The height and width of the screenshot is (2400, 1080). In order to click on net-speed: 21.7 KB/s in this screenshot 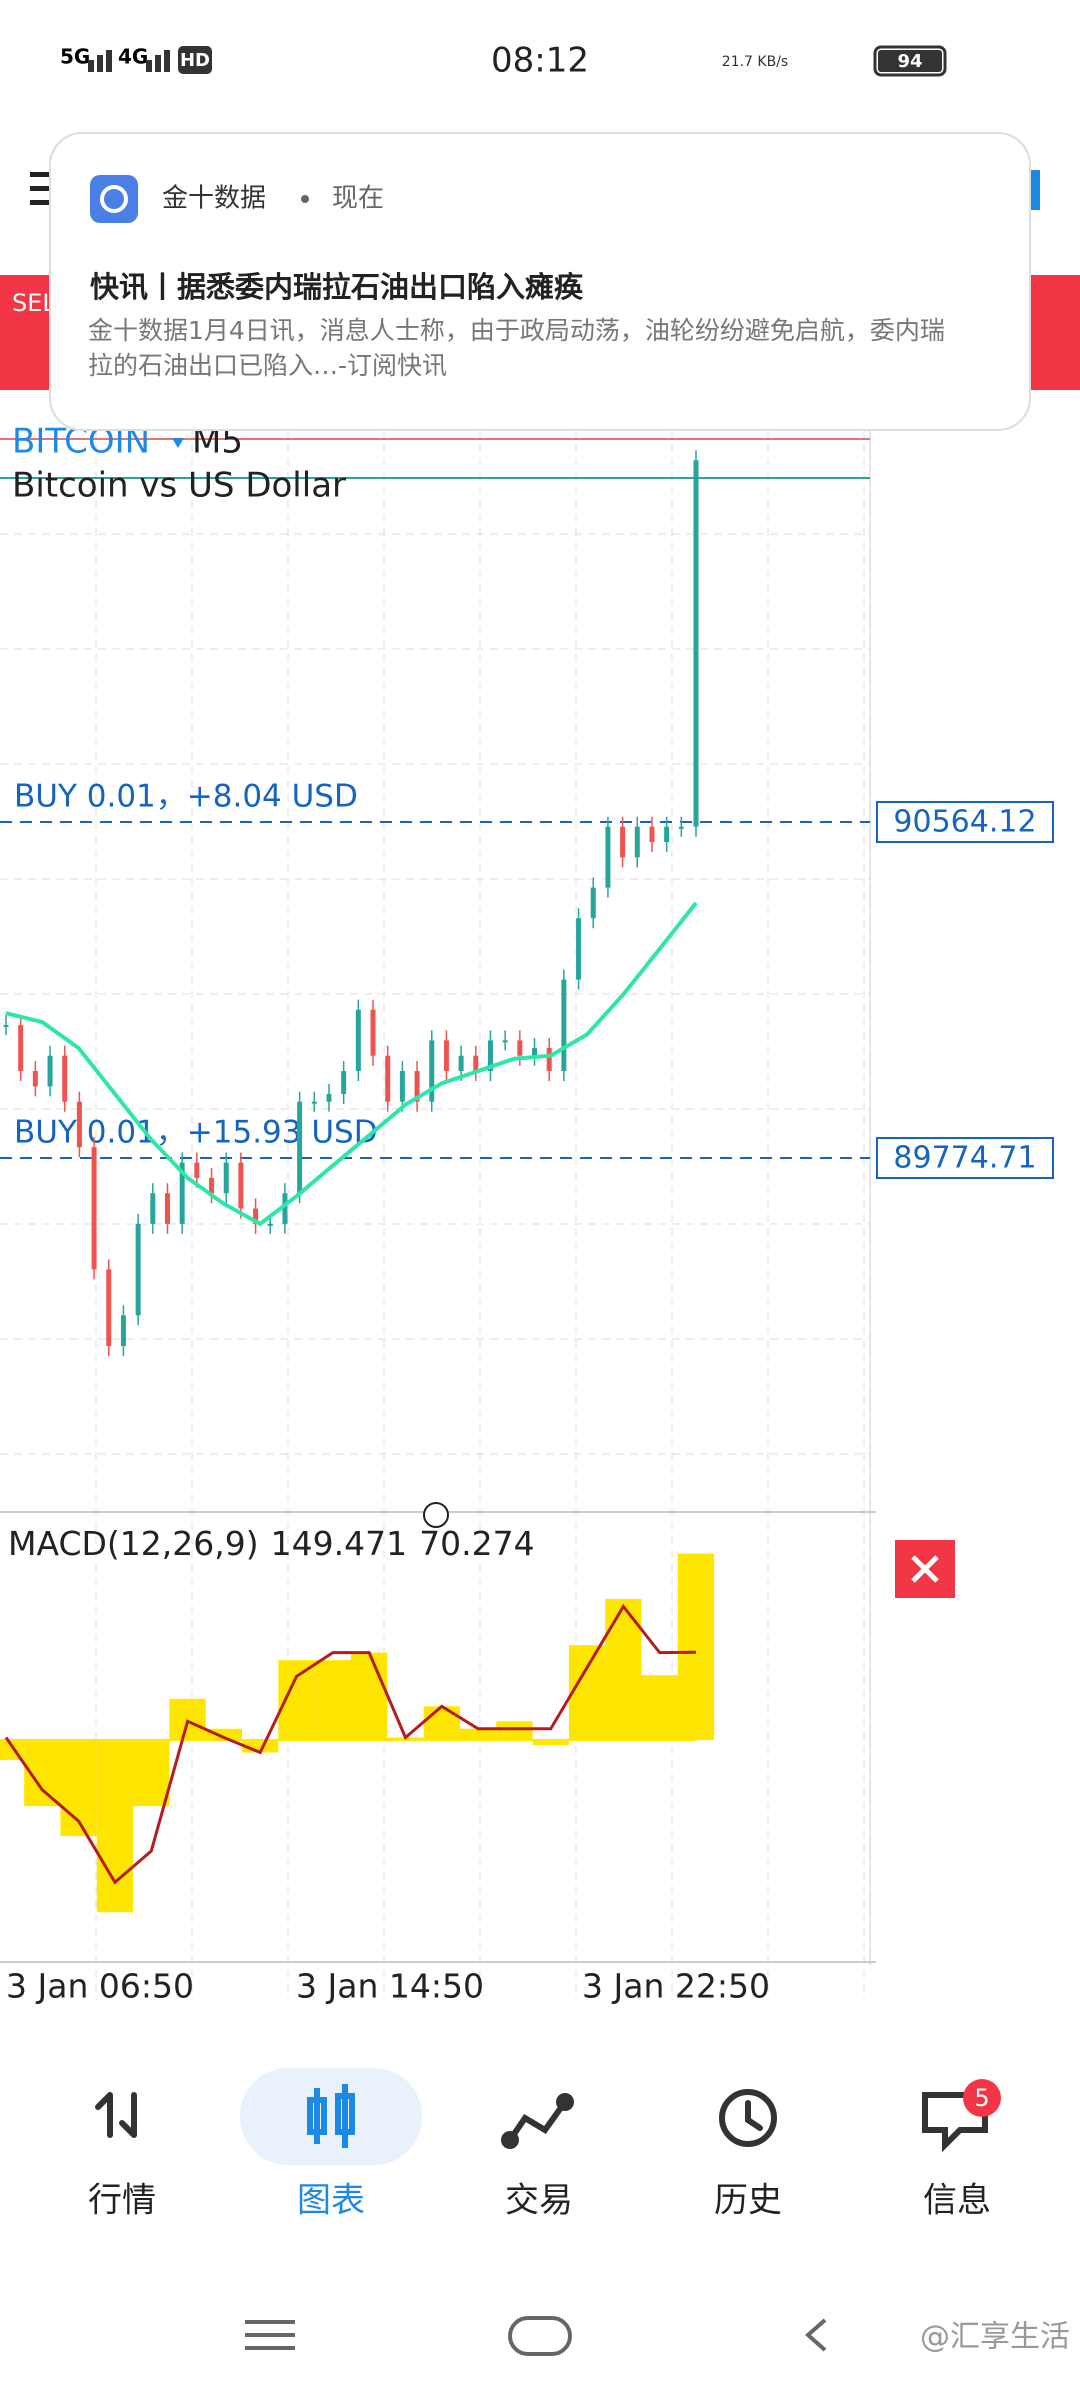, I will do `click(755, 62)`.